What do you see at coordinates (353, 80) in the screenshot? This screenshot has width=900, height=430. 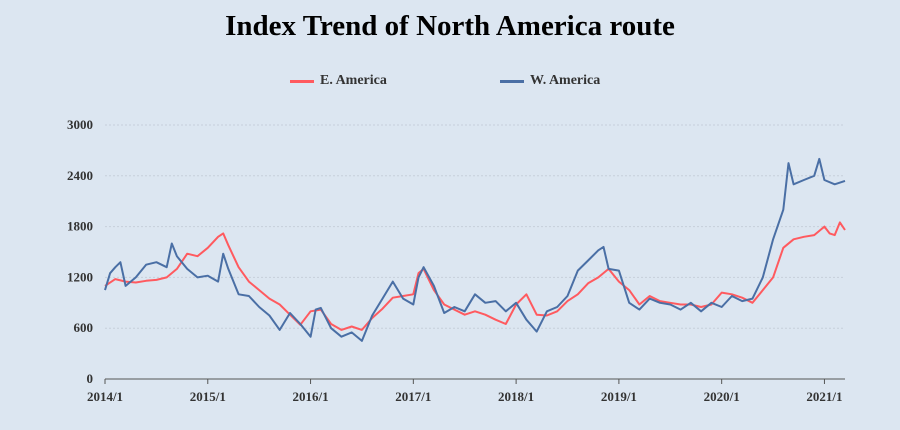 I see `legend-label-e-america: E. America` at bounding box center [353, 80].